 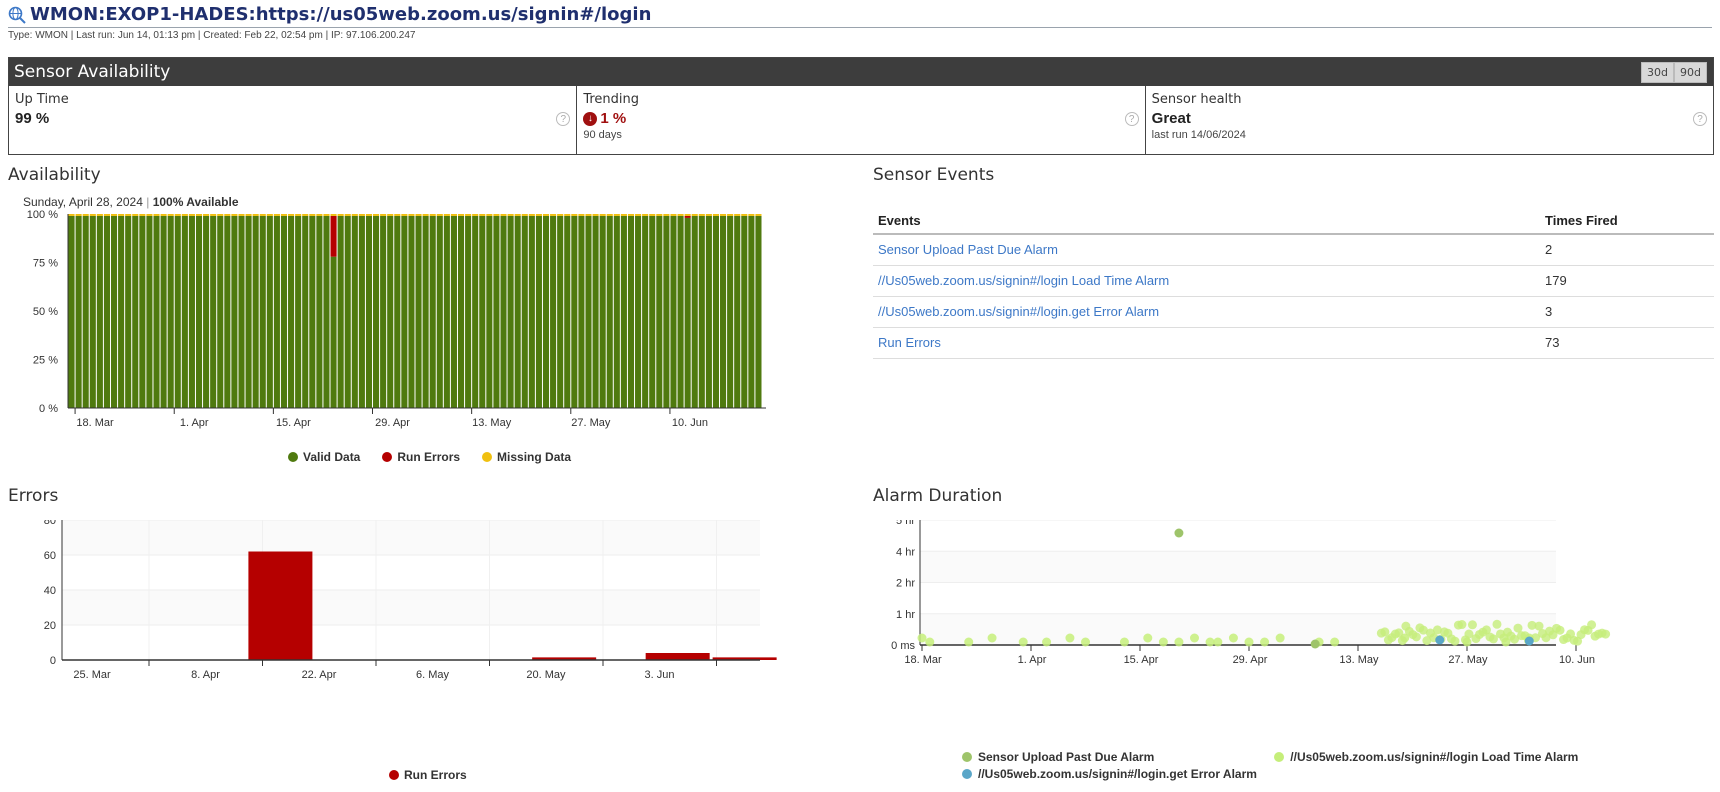 I want to click on availability-legend: Valid Data Run Errors Missing Data, so click(x=429, y=457).